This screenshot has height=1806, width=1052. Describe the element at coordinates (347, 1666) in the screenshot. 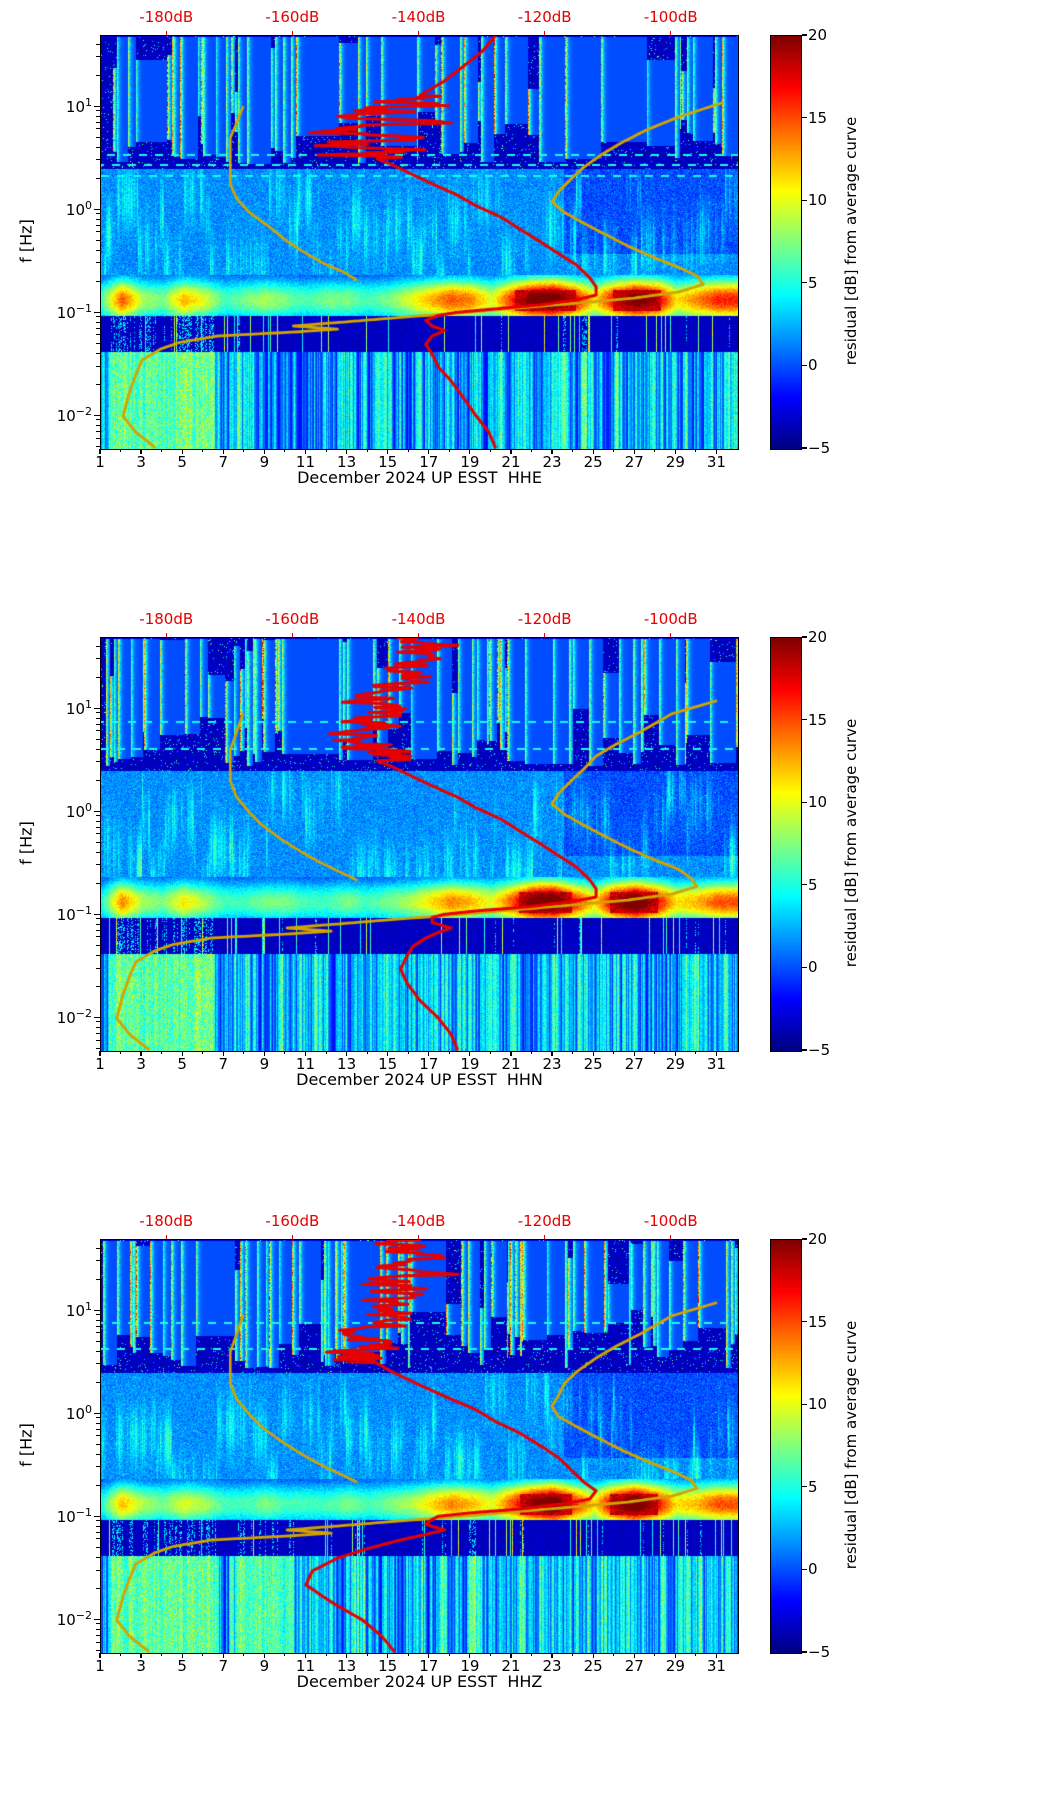

I see `x-tick-label: 13` at that location.